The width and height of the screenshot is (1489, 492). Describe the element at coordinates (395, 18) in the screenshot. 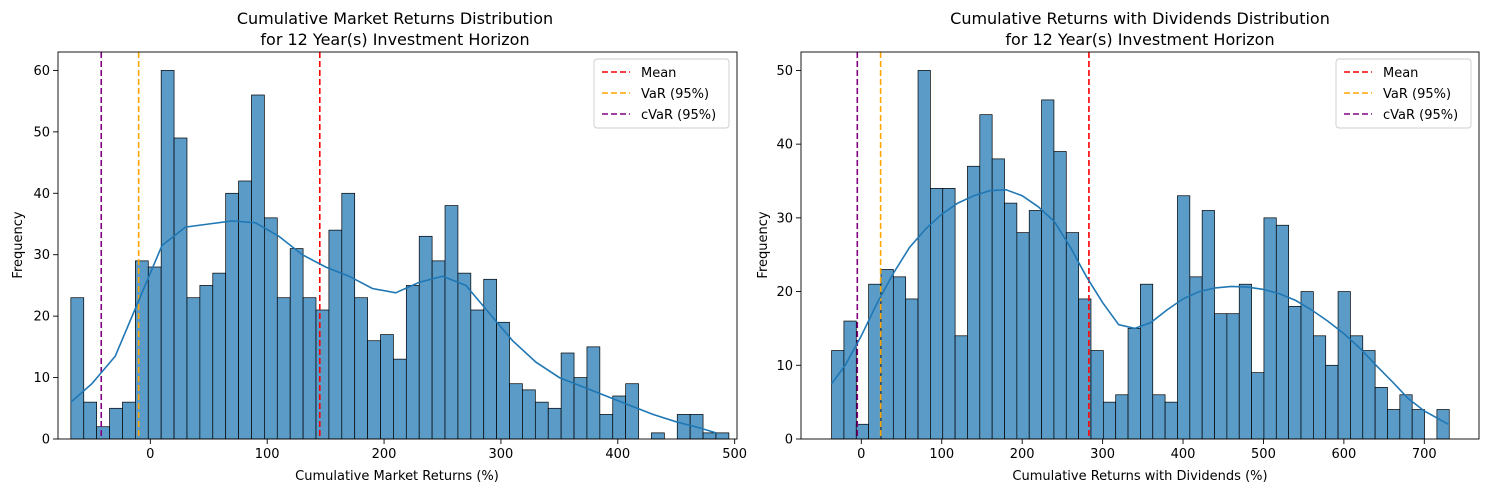

I see `chart-title-line-1: Cumulative Market Returns Distribution` at that location.